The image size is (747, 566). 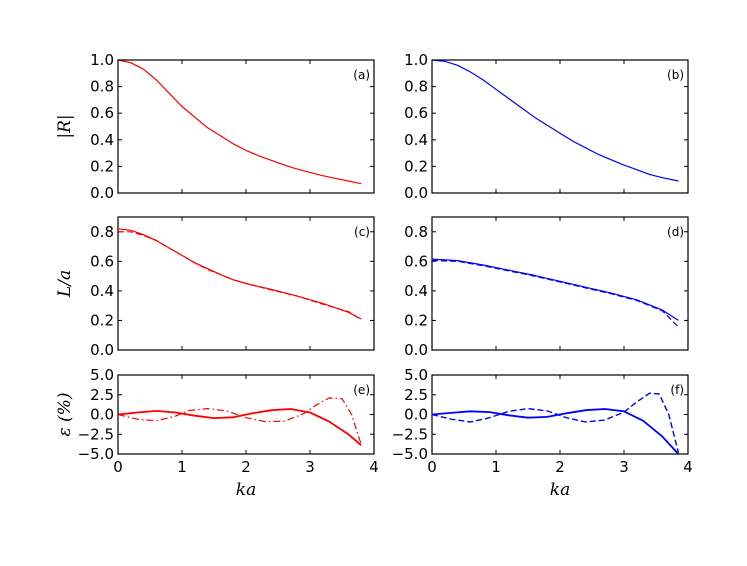 I want to click on subplot-e: 0 1 2 3 4 −5.0 −2.50.0 2.5 5.0 (e) ε (%) ka, so click(x=217, y=433).